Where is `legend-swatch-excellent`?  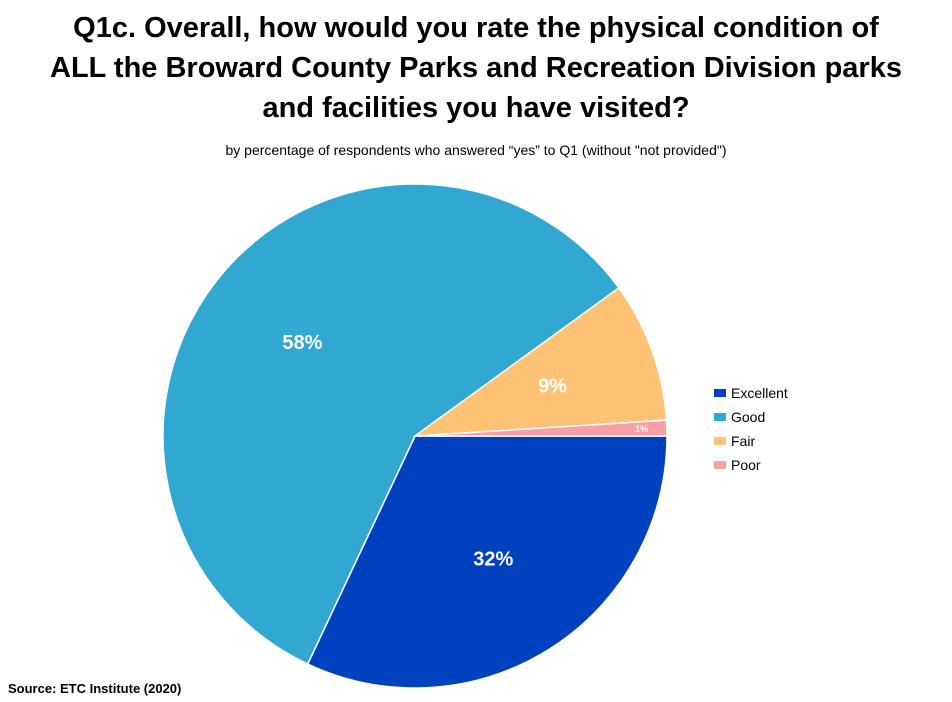
legend-swatch-excellent is located at coordinates (720, 393).